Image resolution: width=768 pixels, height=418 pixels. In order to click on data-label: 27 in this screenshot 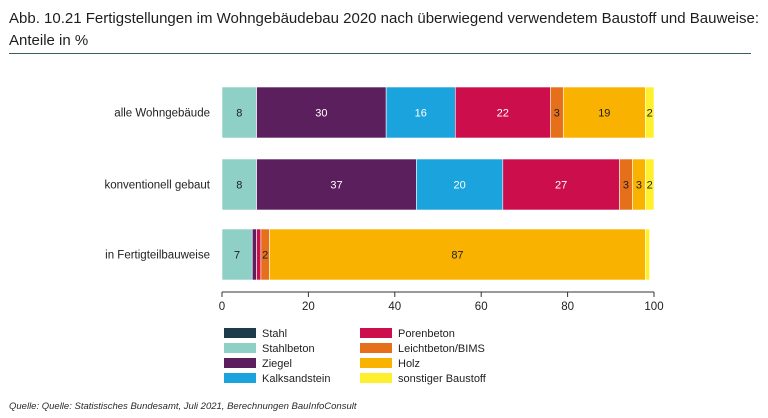, I will do `click(561, 186)`.